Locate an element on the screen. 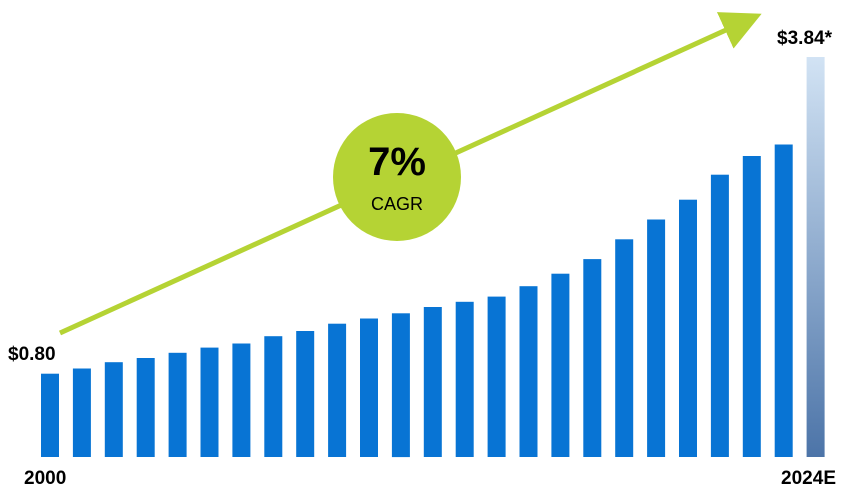 This screenshot has width=841, height=490. bar-2013 is located at coordinates (464, 379).